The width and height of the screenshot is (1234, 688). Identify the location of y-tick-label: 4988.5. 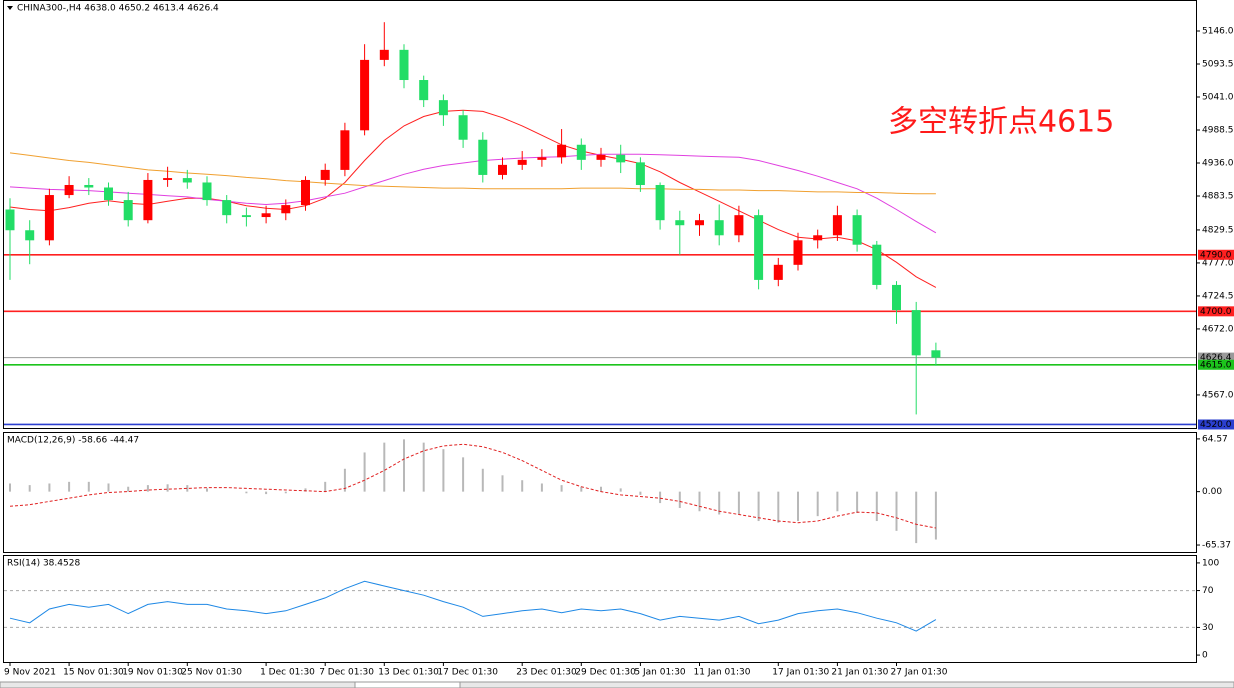
(1218, 130).